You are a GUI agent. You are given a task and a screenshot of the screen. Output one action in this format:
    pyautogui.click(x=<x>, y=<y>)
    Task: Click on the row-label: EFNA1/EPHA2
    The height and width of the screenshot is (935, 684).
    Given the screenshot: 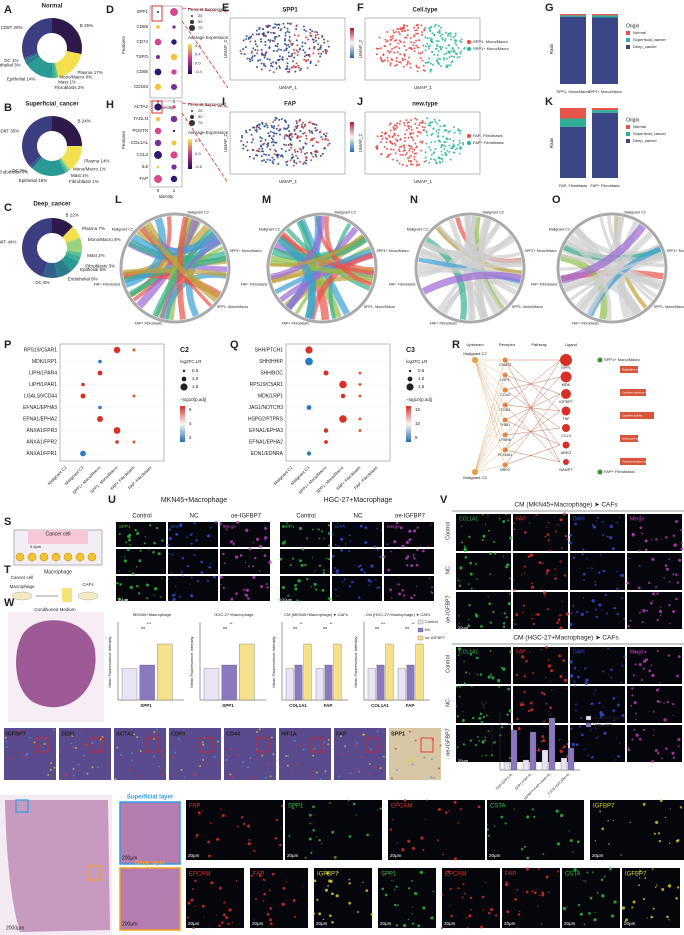 What is the action you would take?
    pyautogui.click(x=266, y=442)
    